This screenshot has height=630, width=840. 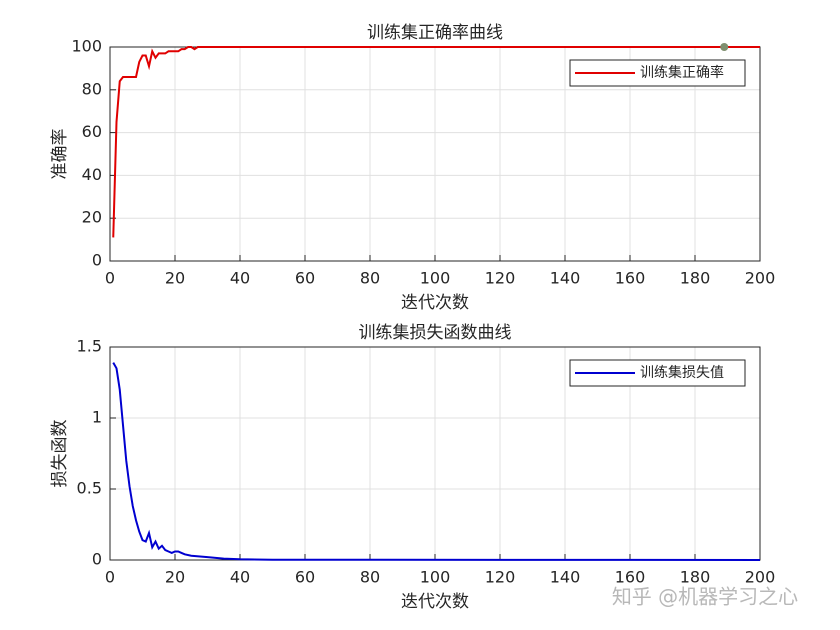 What do you see at coordinates (92, 88) in the screenshot?
I see `y-tick-label: 80` at bounding box center [92, 88].